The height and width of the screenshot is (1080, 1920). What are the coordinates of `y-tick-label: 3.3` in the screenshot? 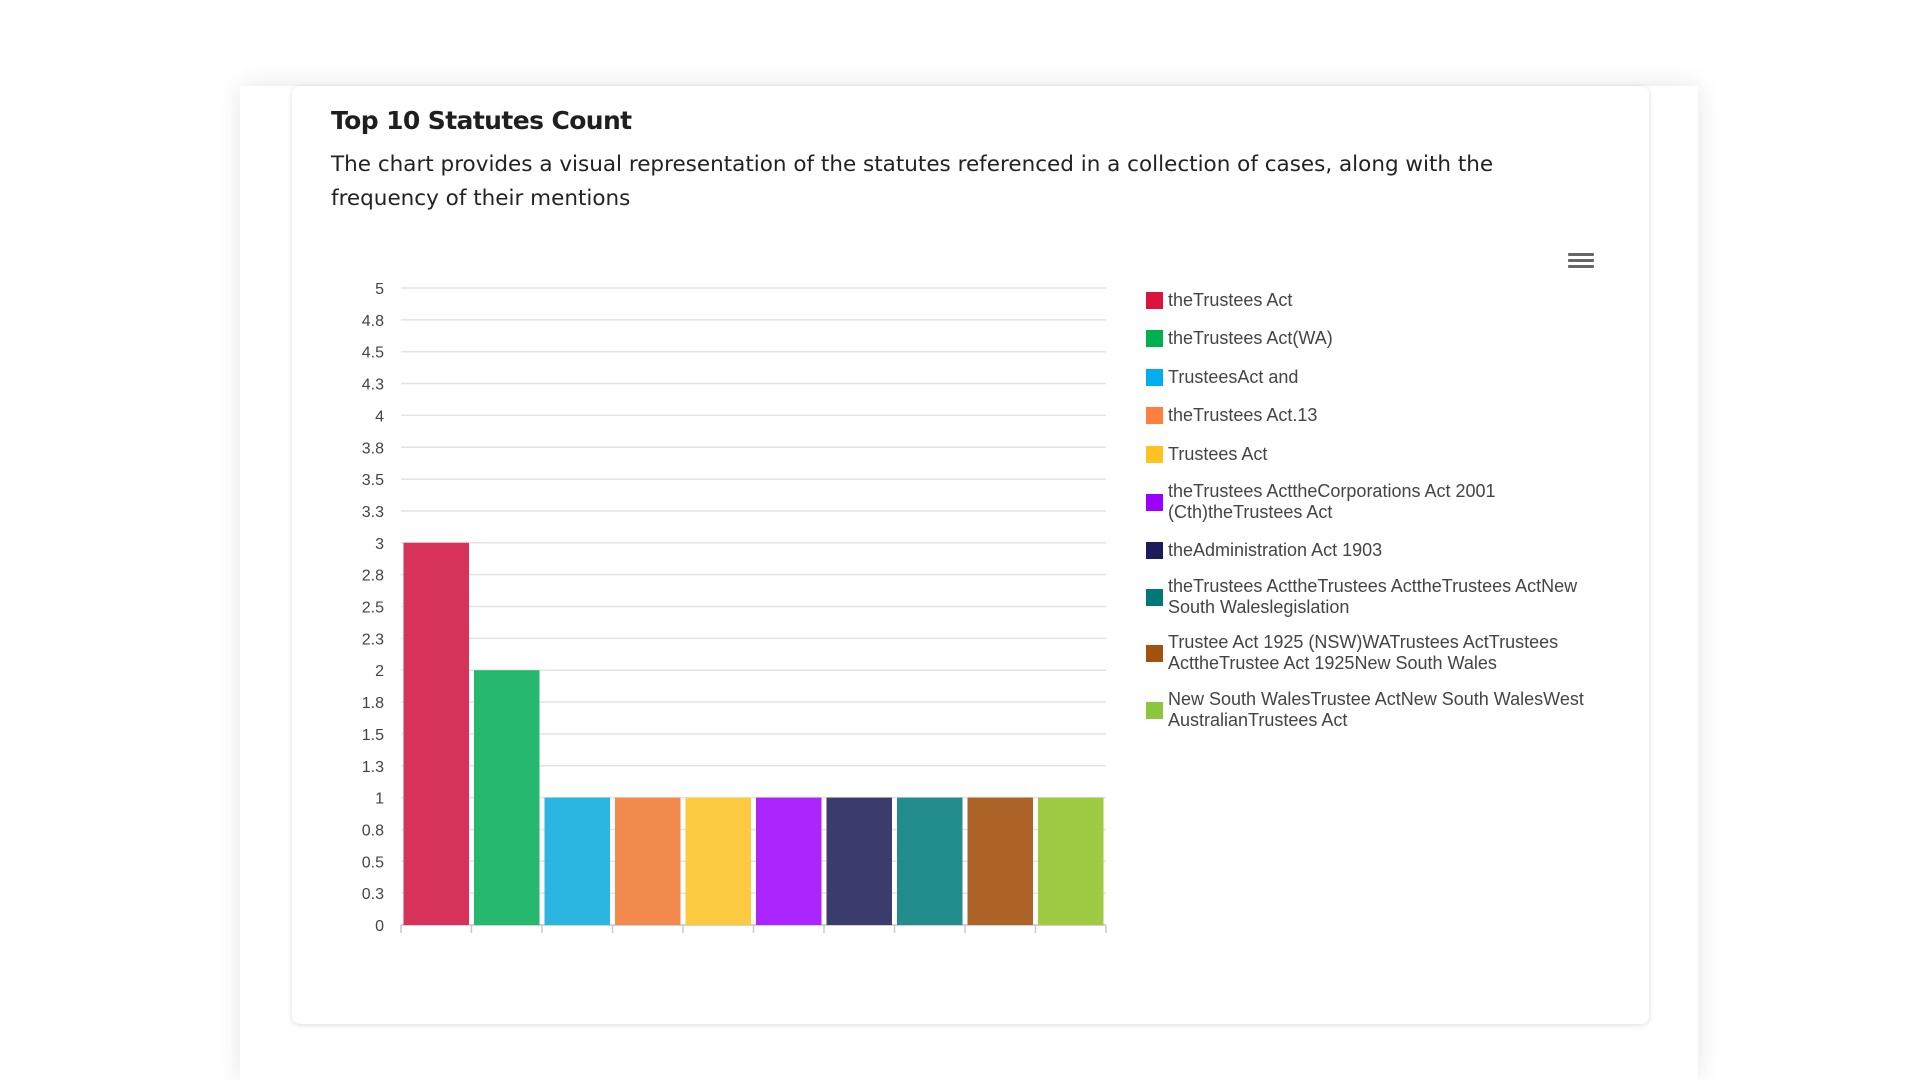 It's located at (373, 512).